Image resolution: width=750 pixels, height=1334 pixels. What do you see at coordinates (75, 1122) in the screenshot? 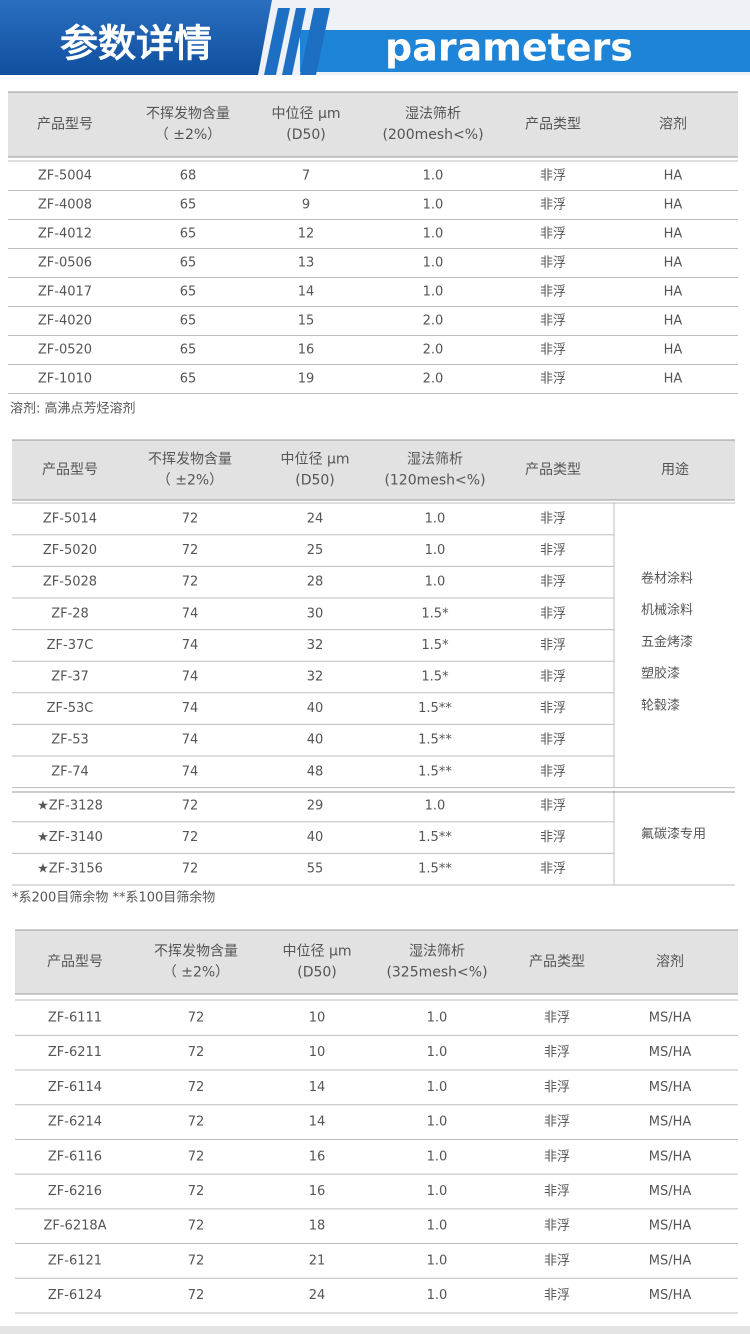
I see `cell: ZF-6214` at bounding box center [75, 1122].